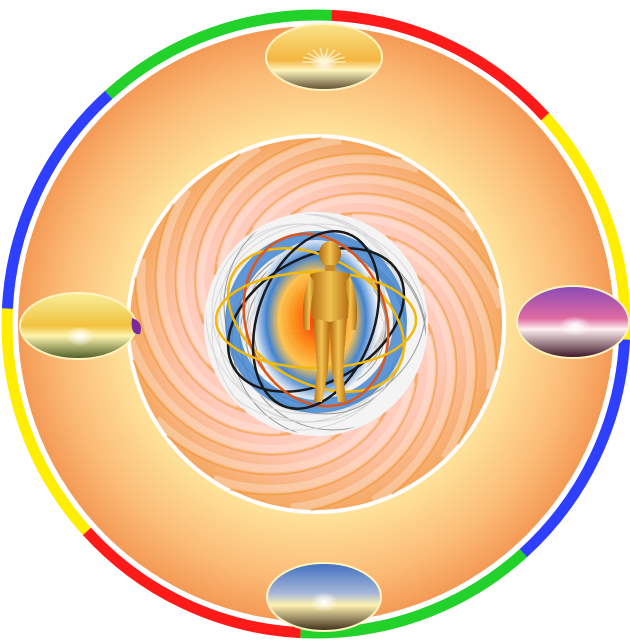 This screenshot has width=630, height=641. Describe the element at coordinates (330, 321) in the screenshot. I see `human-figure` at that location.